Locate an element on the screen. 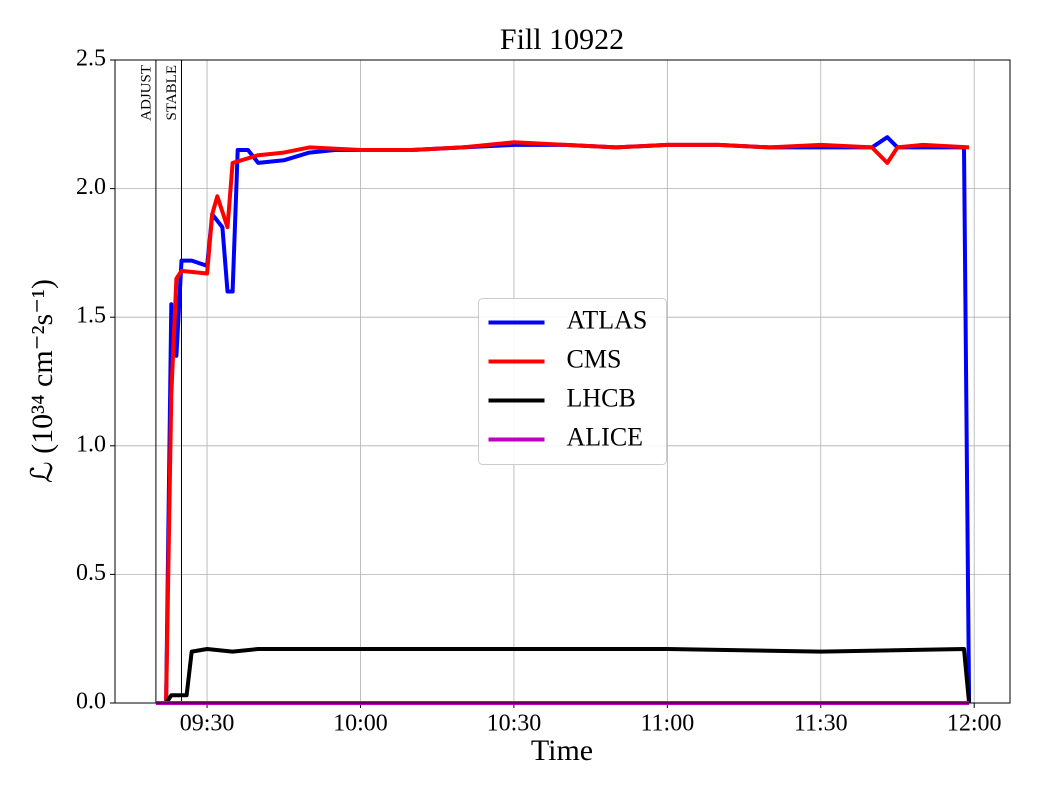 This screenshot has height=800, width=1040. legend-label: LHCB is located at coordinates (601, 397).